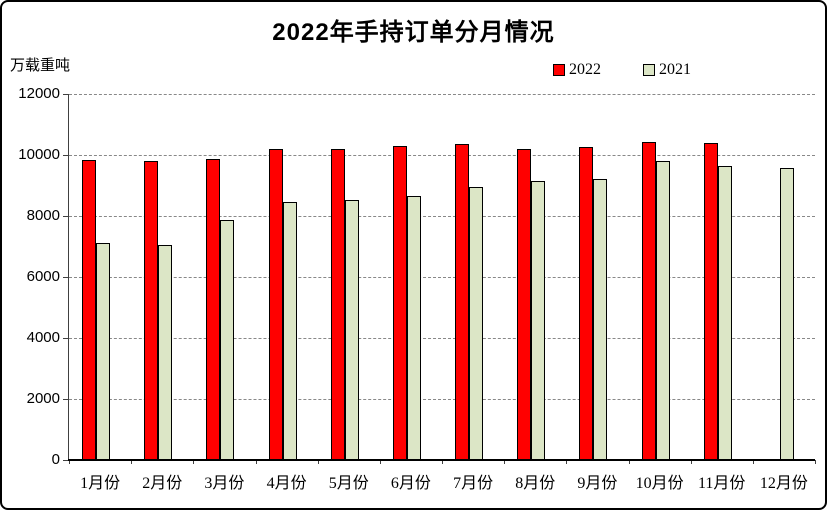 The width and height of the screenshot is (827, 510). What do you see at coordinates (55, 459) in the screenshot?
I see `y-tick-label: 0` at bounding box center [55, 459].